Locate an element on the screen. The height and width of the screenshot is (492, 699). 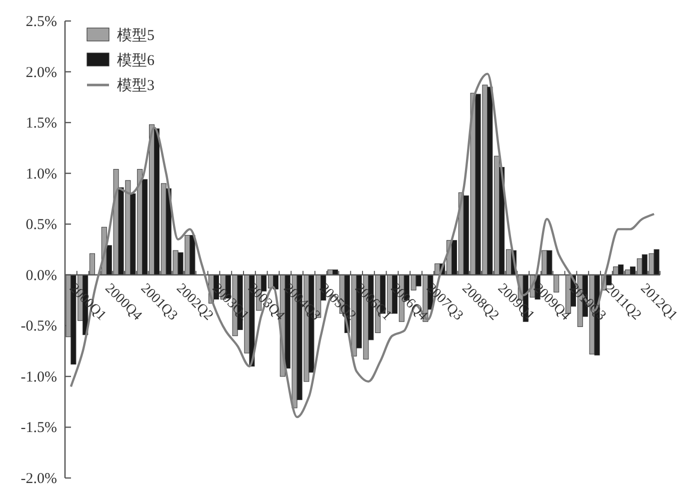
y-tick-label: 0.5% is located at coordinates (41, 225).